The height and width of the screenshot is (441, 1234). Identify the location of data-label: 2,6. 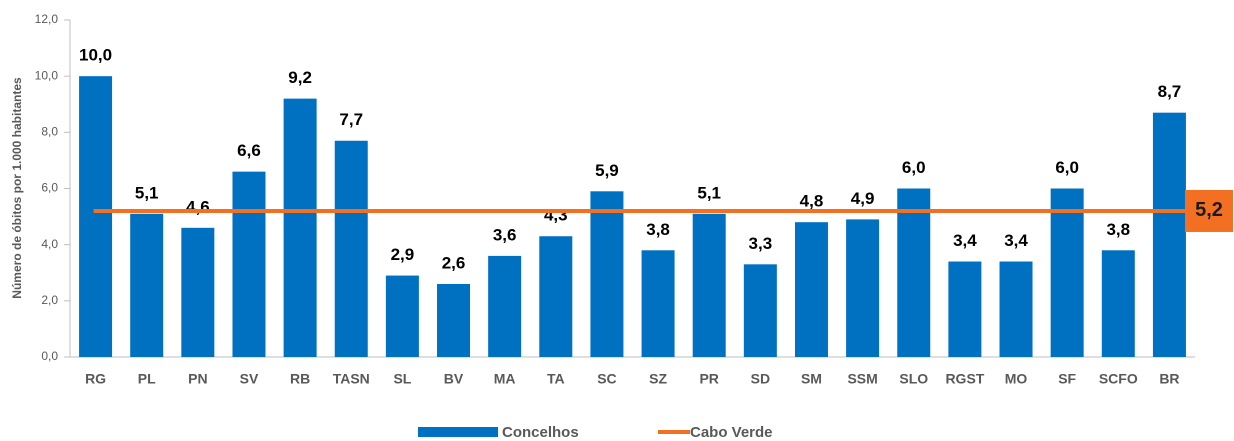
(454, 262).